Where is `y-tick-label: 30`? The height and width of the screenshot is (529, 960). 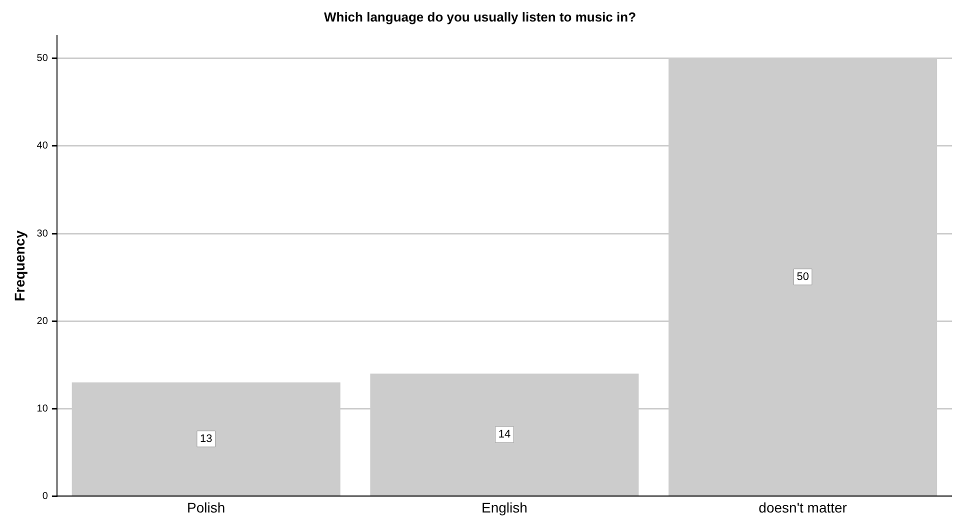 y-tick-label: 30 is located at coordinates (42, 234).